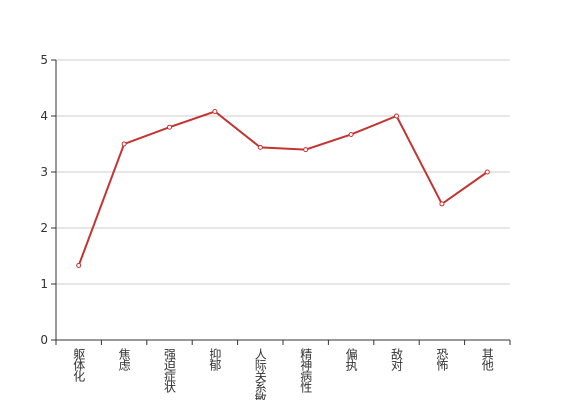  I want to click on y-tick-label: 3, so click(44, 172).